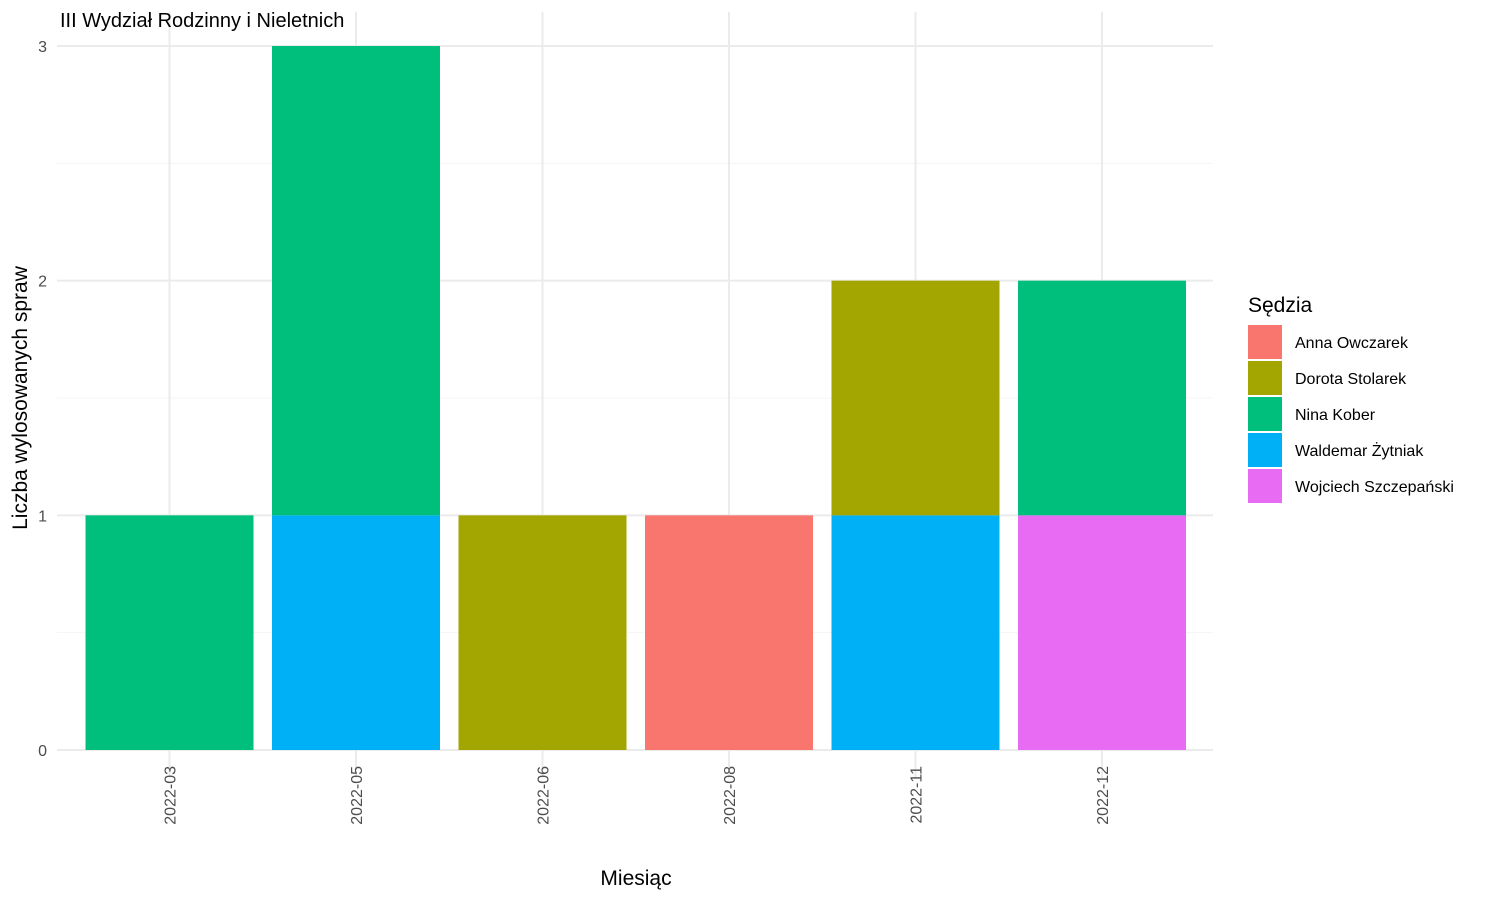 The width and height of the screenshot is (1500, 905). Describe the element at coordinates (169, 632) in the screenshot. I see `bar-2022-03-nina-kober` at that location.